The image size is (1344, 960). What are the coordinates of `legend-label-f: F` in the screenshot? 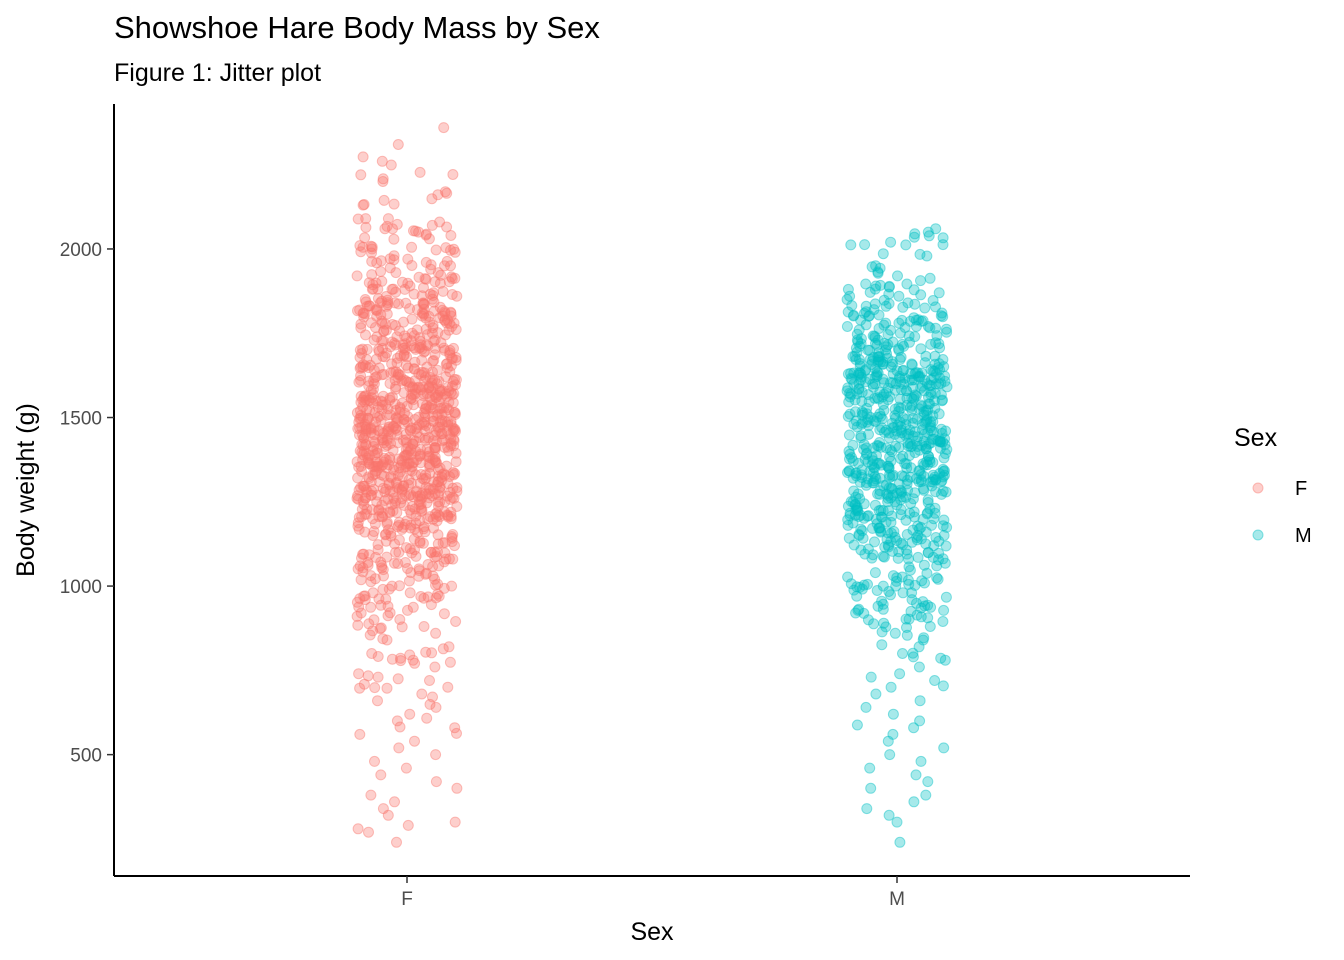 It's located at (1301, 489).